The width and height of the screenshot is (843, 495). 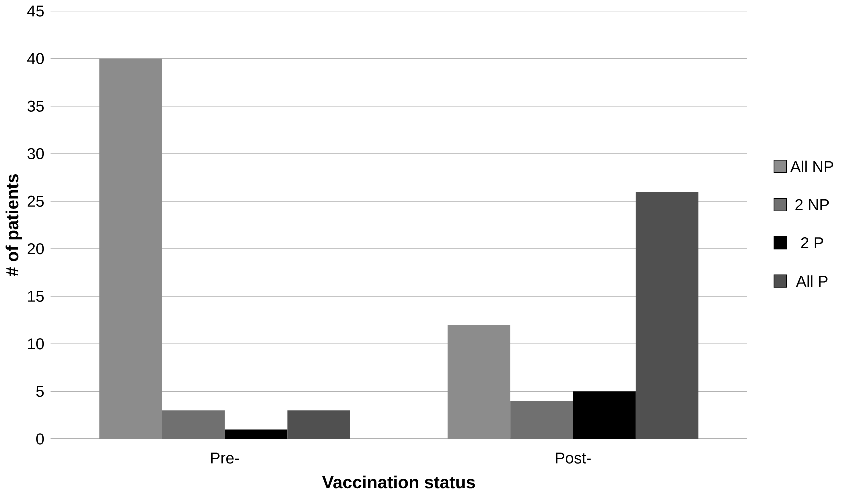 What do you see at coordinates (40, 392) in the screenshot?
I see `y-tick-label: 5` at bounding box center [40, 392].